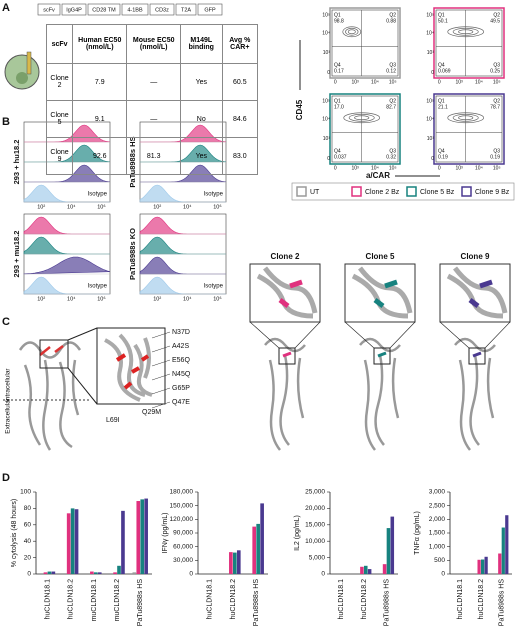 Image resolution: width=520 pixels, height=638 pixels. Describe the element at coordinates (98, 287) in the screenshot. I see `isotype-label: Isotype` at that location.